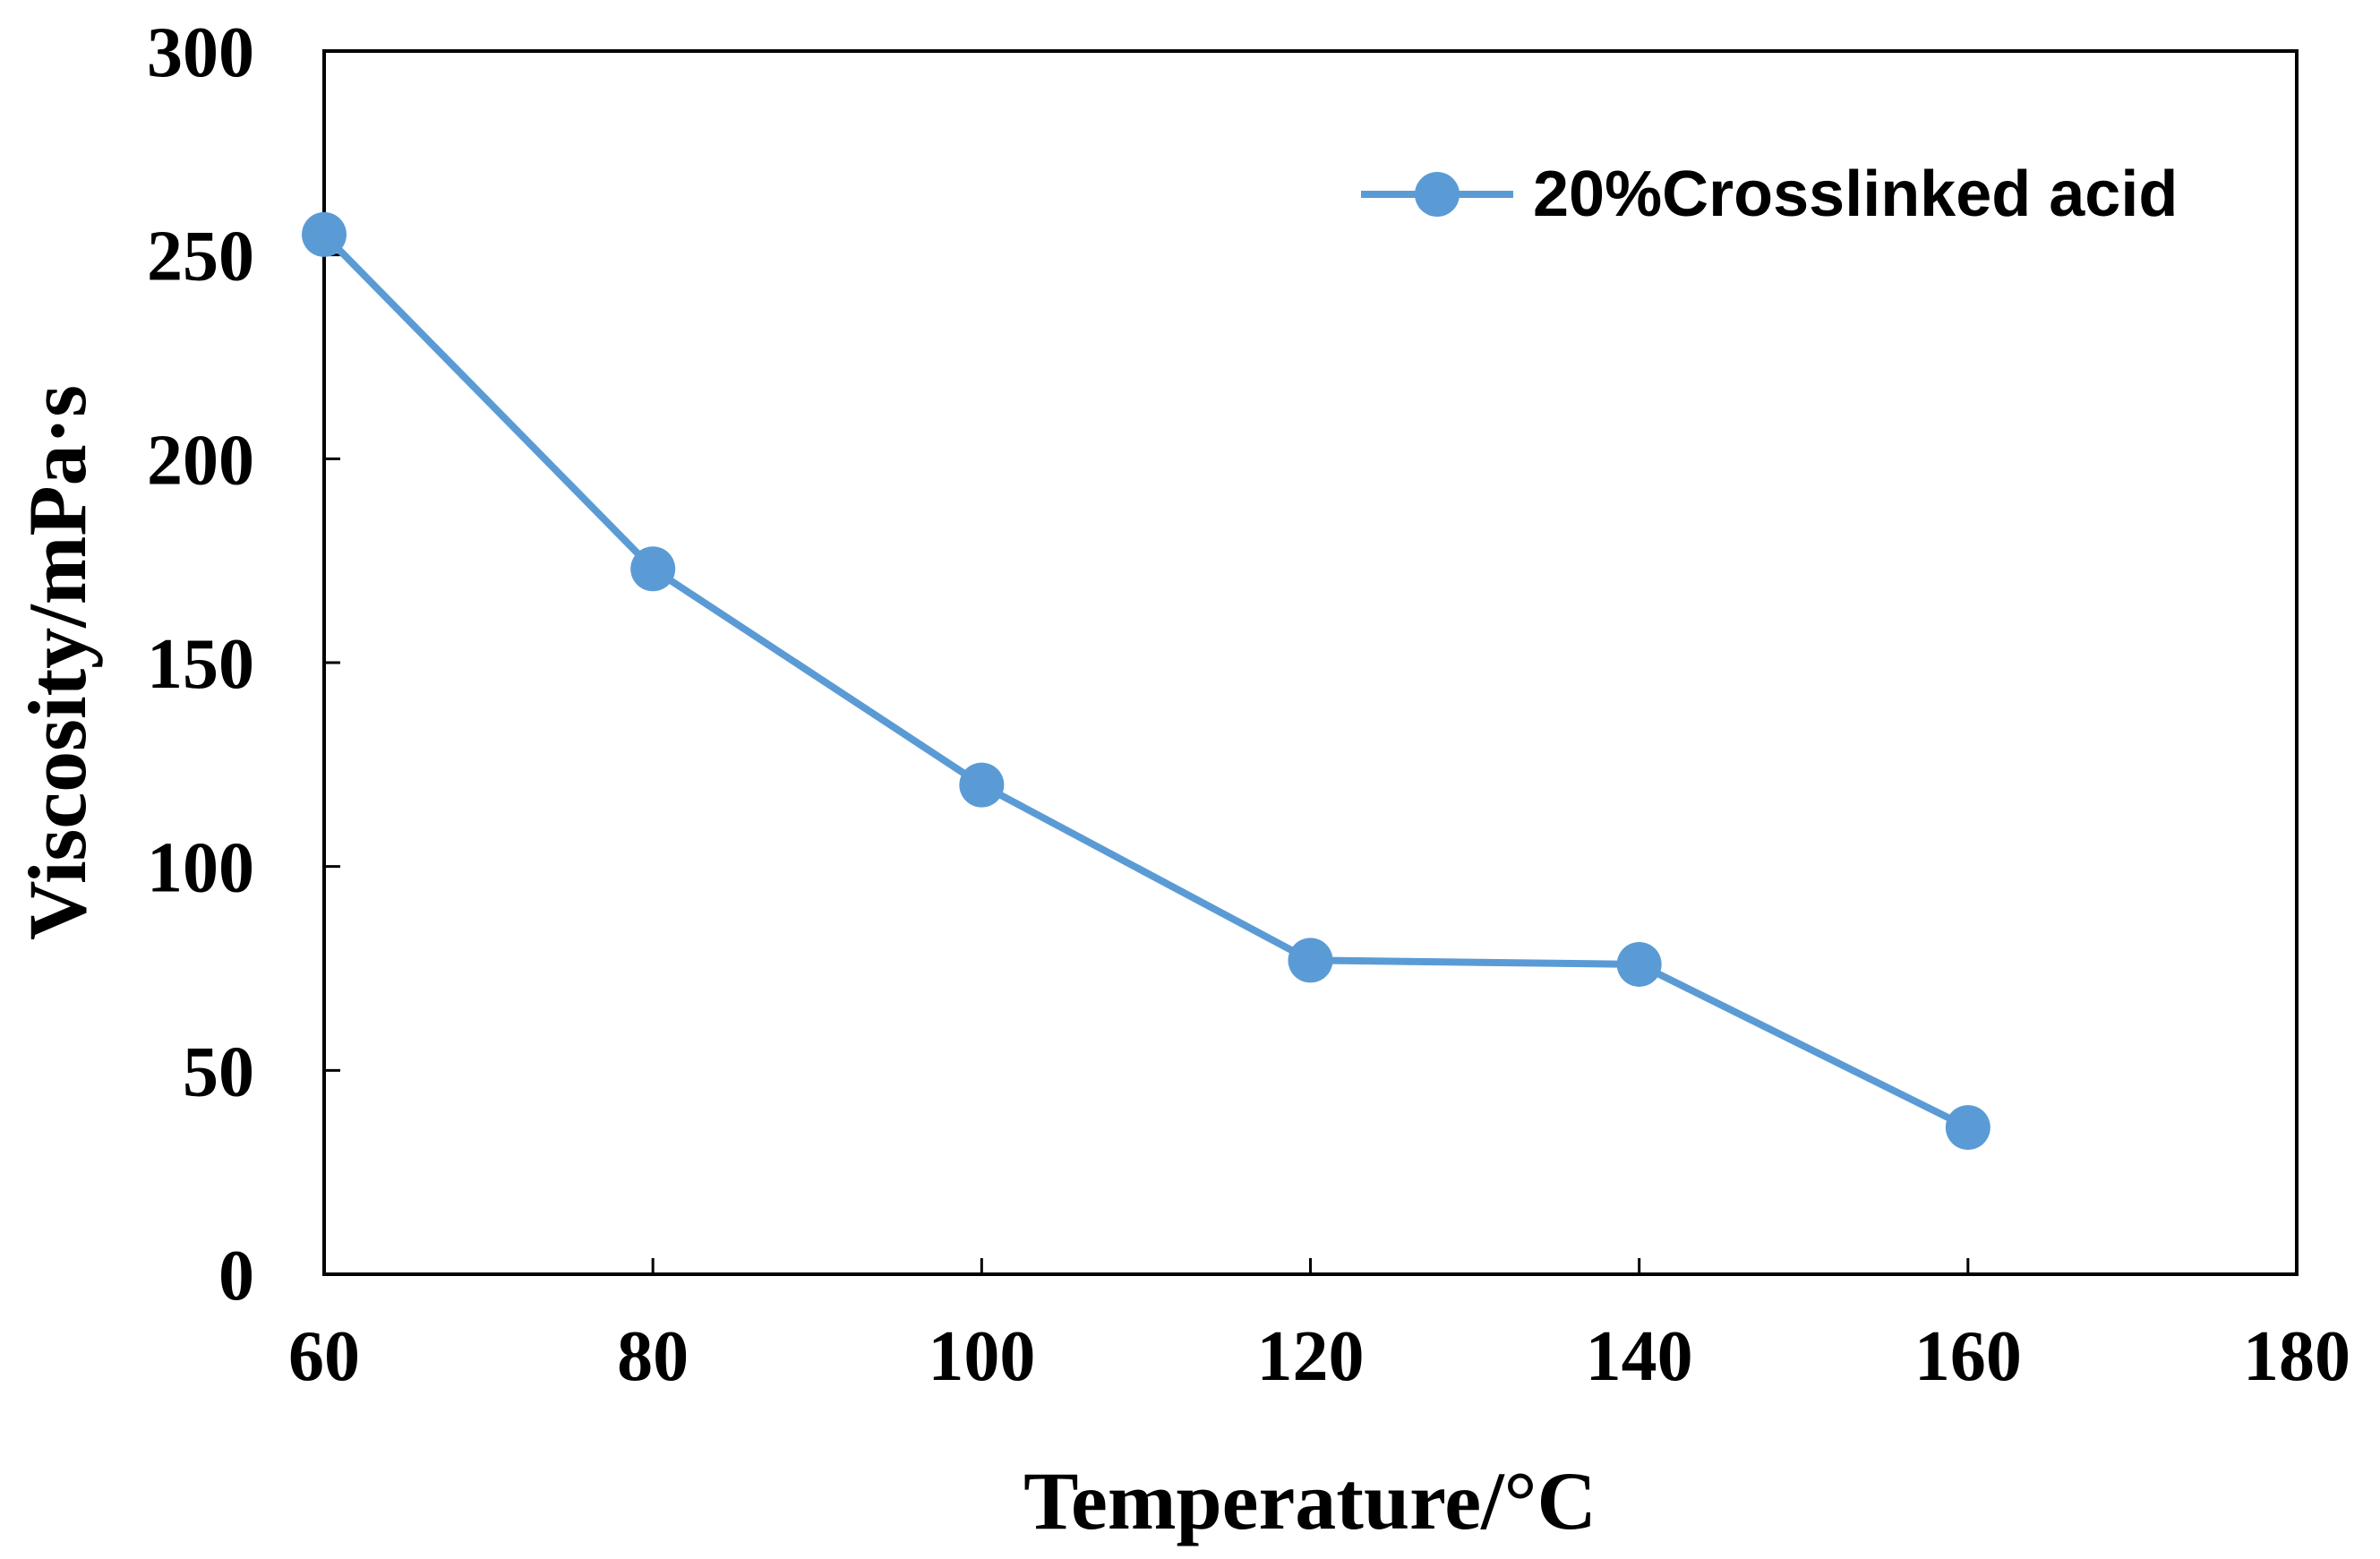  What do you see at coordinates (200, 461) in the screenshot?
I see `y-tick-label: 200` at bounding box center [200, 461].